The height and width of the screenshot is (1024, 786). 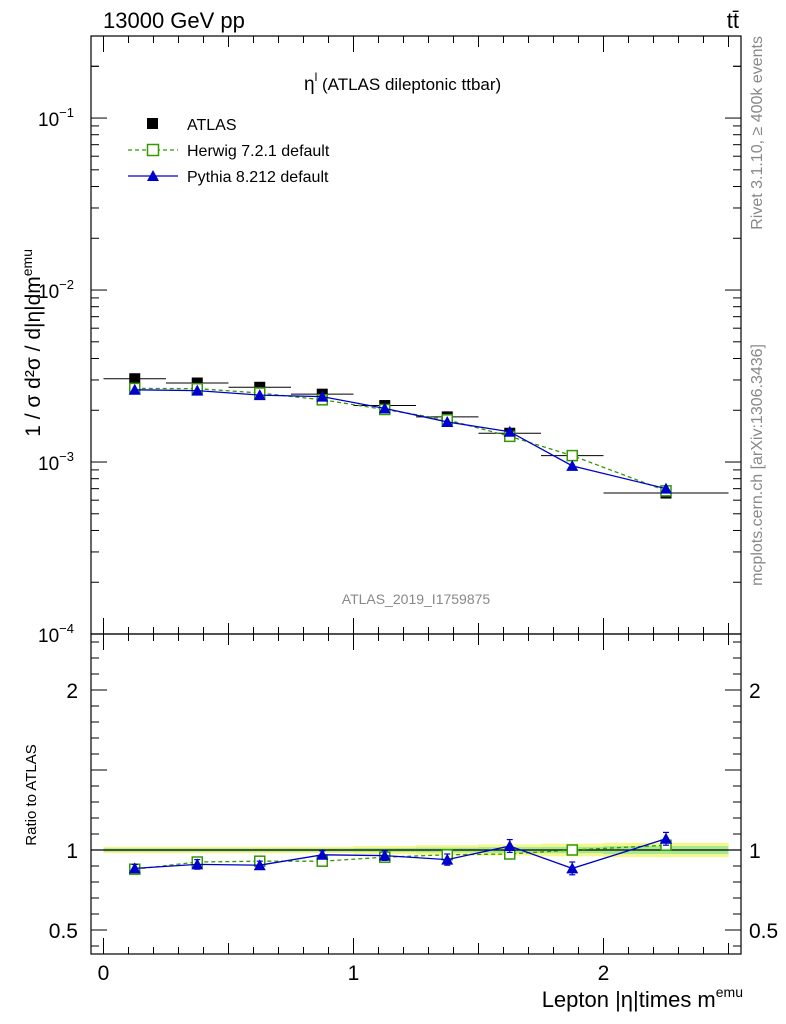 I want to click on ratio-ytick-label-right: 2, so click(x=755, y=691).